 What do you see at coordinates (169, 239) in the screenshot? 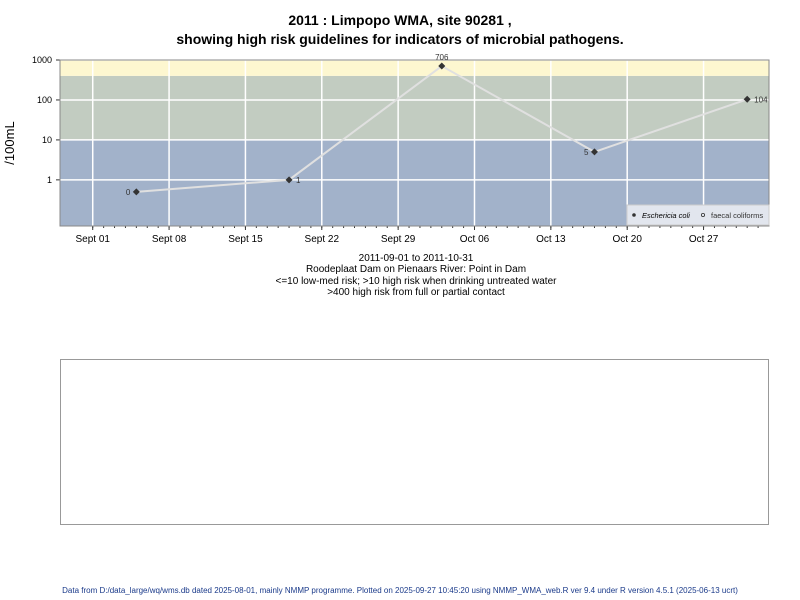
I see `x-tick-label: Sept 08` at bounding box center [169, 239].